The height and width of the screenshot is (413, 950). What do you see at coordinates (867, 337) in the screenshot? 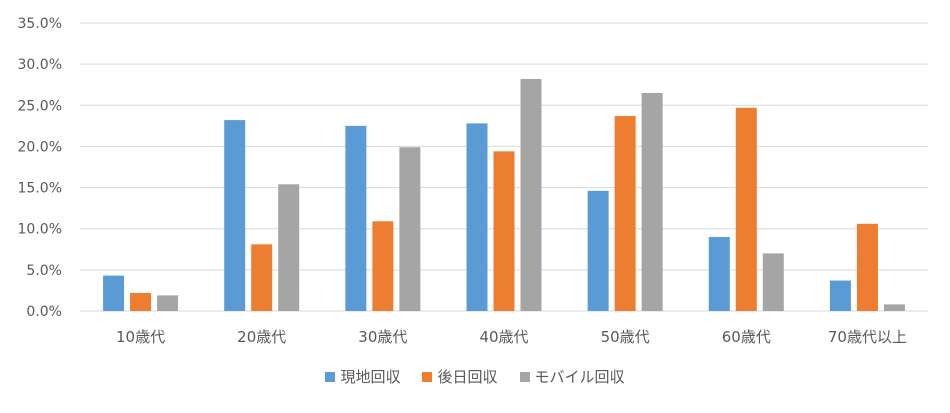
I see `x-tick-label: 70歳代以上` at bounding box center [867, 337].